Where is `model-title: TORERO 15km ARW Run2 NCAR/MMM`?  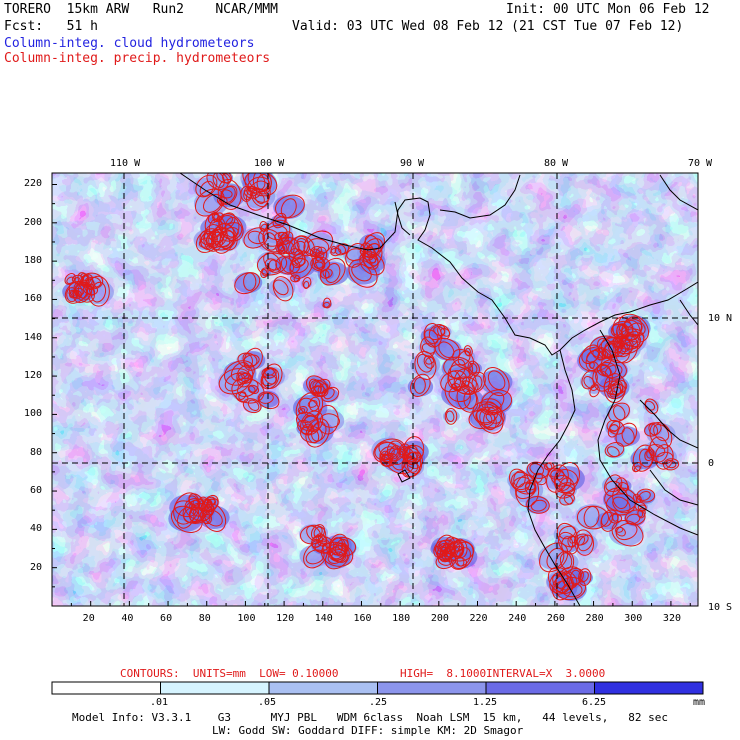
model-title: TORERO 15km ARW Run2 NCAR/MMM is located at coordinates (141, 9).